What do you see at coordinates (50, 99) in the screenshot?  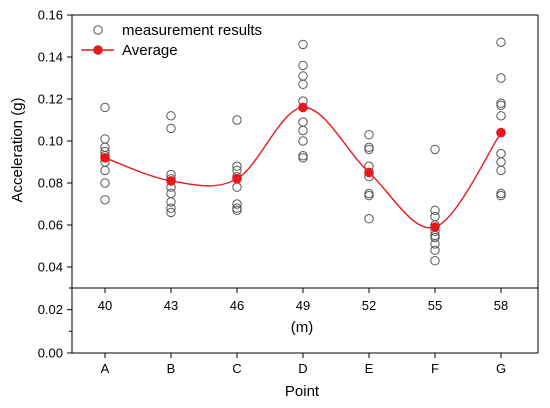 I see `y-tick-label: 0.12` at bounding box center [50, 99].